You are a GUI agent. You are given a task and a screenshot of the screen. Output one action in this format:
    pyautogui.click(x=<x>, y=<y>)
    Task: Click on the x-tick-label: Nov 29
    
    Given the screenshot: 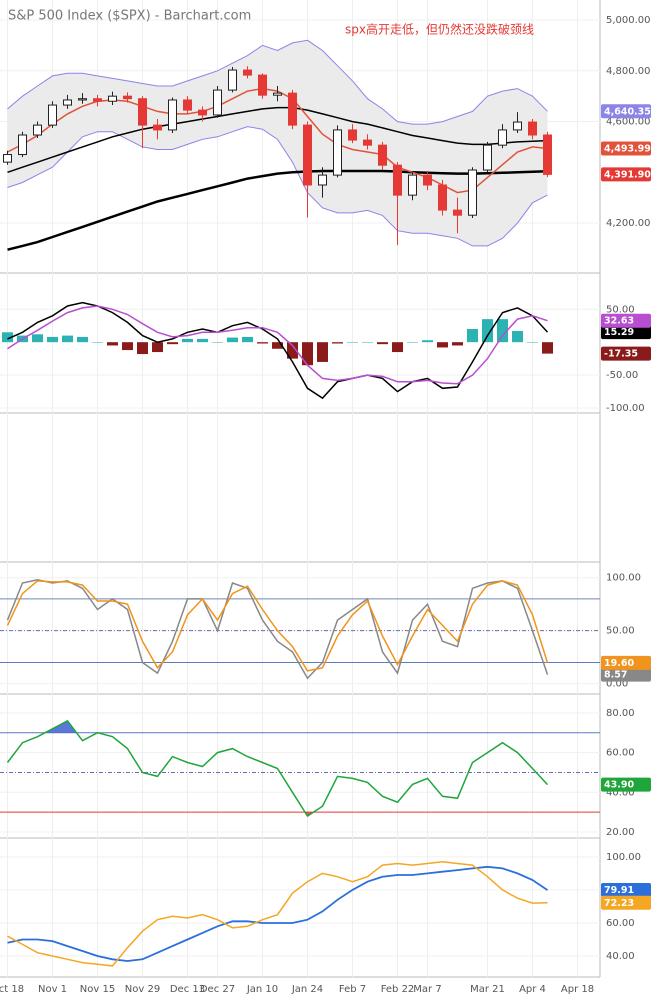 What is the action you would take?
    pyautogui.click(x=142, y=989)
    